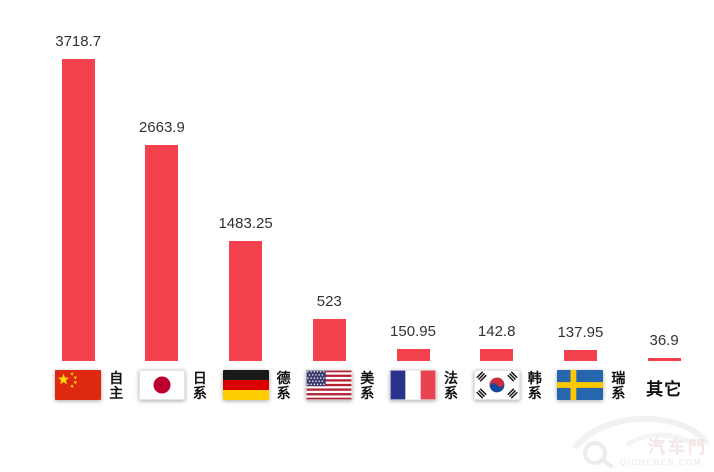 The image size is (714, 472). I want to click on category-label: 法系, so click(451, 386).